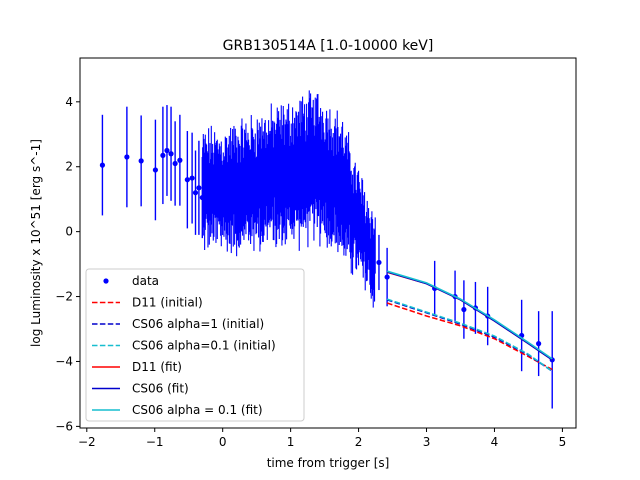 The image size is (640, 480). Describe the element at coordinates (328, 463) in the screenshot. I see `x-axis-label: time from trigger [s]` at that location.